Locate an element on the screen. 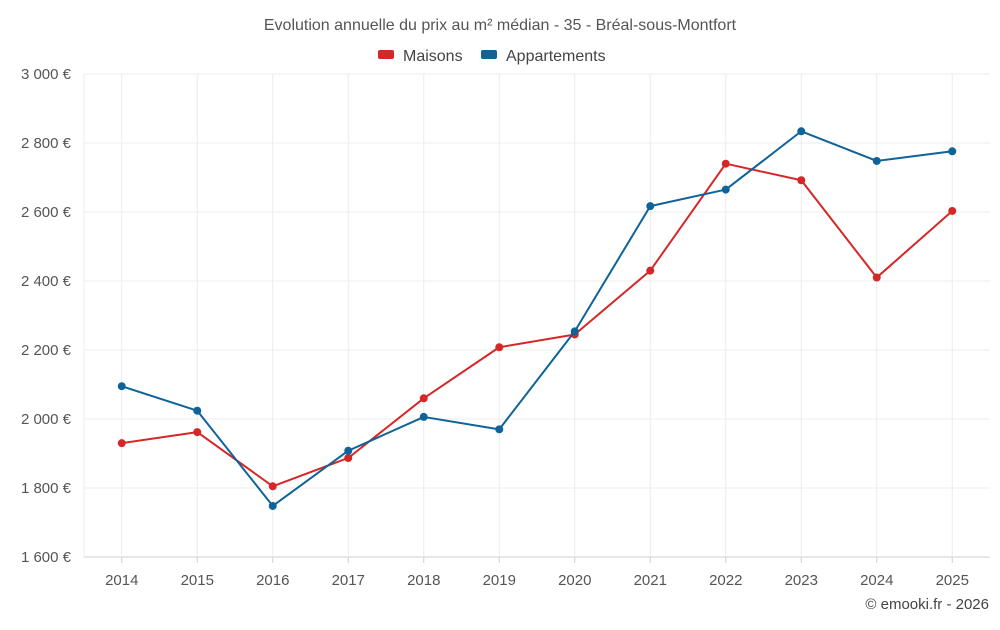 This screenshot has width=1000, height=630. x-tick-label: 2024 is located at coordinates (876, 580).